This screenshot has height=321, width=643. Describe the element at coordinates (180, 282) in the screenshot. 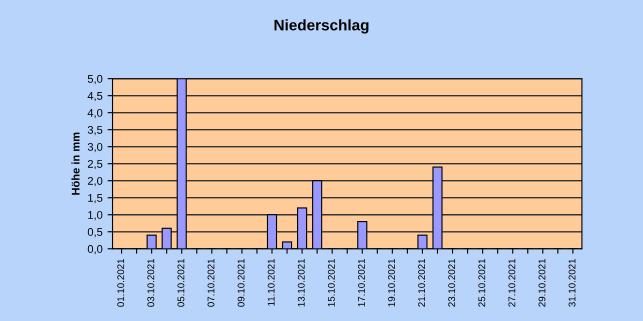

I see `x-tick-label: 05.10.2021` at that location.